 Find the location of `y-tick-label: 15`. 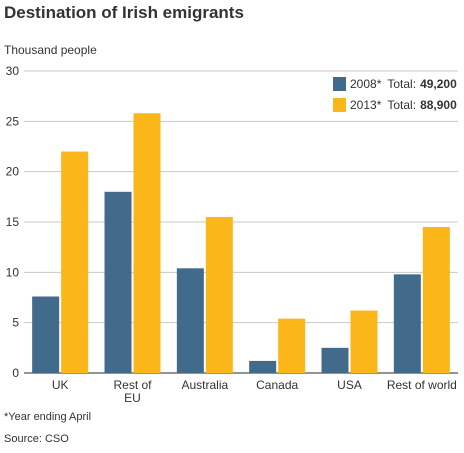

y-tick-label: 15 is located at coordinates (13, 222).